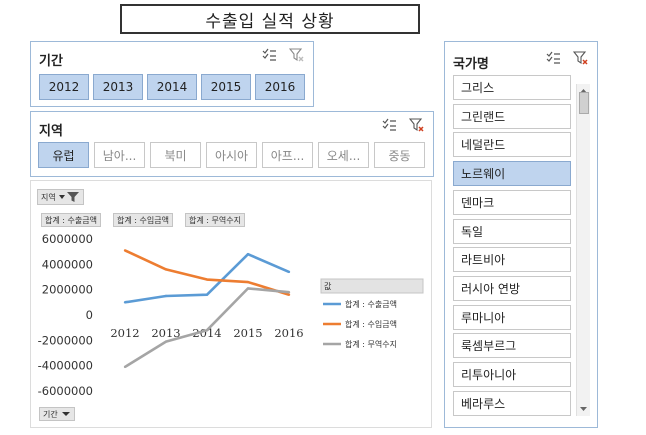 The image size is (646, 435). Describe the element at coordinates (512, 260) in the screenshot. I see `country-list-item-6: 라트비아` at that location.